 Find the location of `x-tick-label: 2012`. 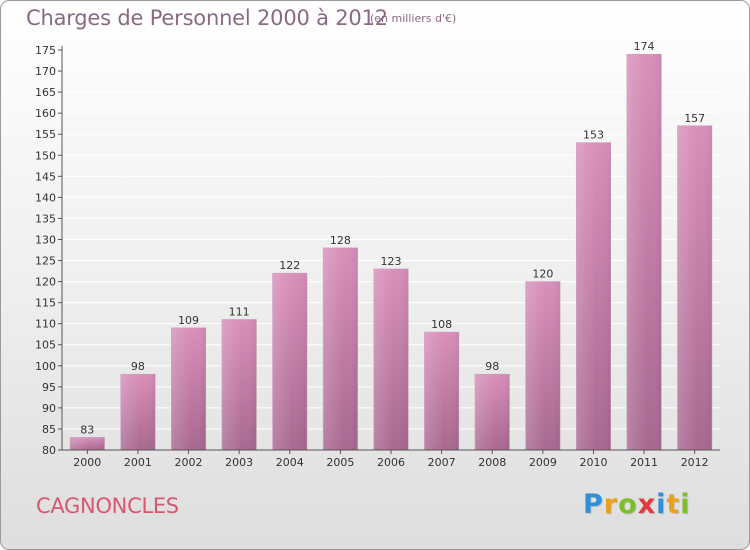

x-tick-label: 2012 is located at coordinates (695, 462).